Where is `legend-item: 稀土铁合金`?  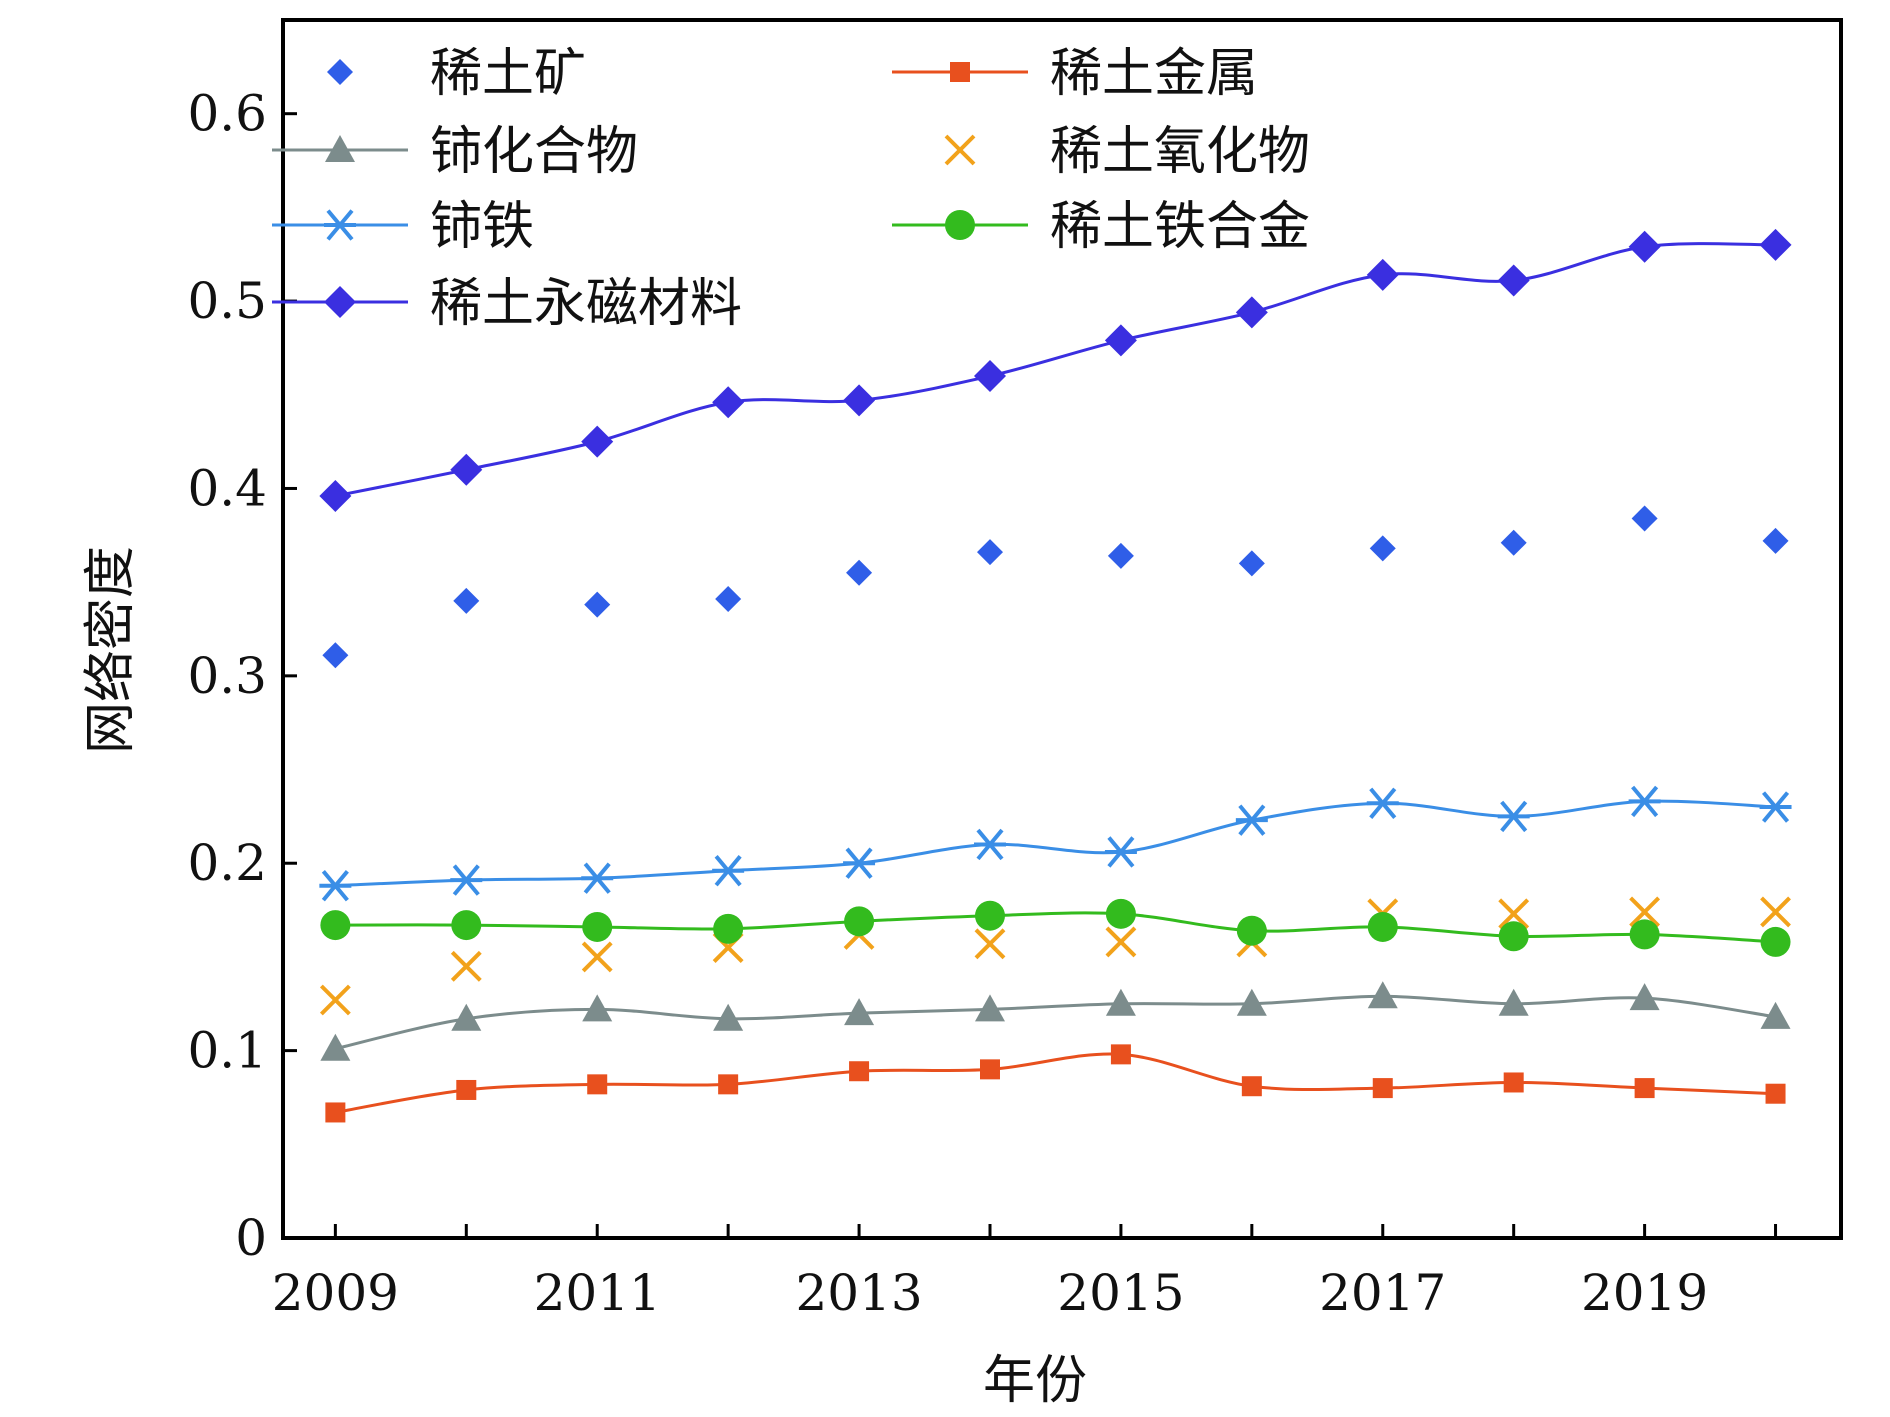
legend-item: 稀土铁合金 is located at coordinates (1101, 227).